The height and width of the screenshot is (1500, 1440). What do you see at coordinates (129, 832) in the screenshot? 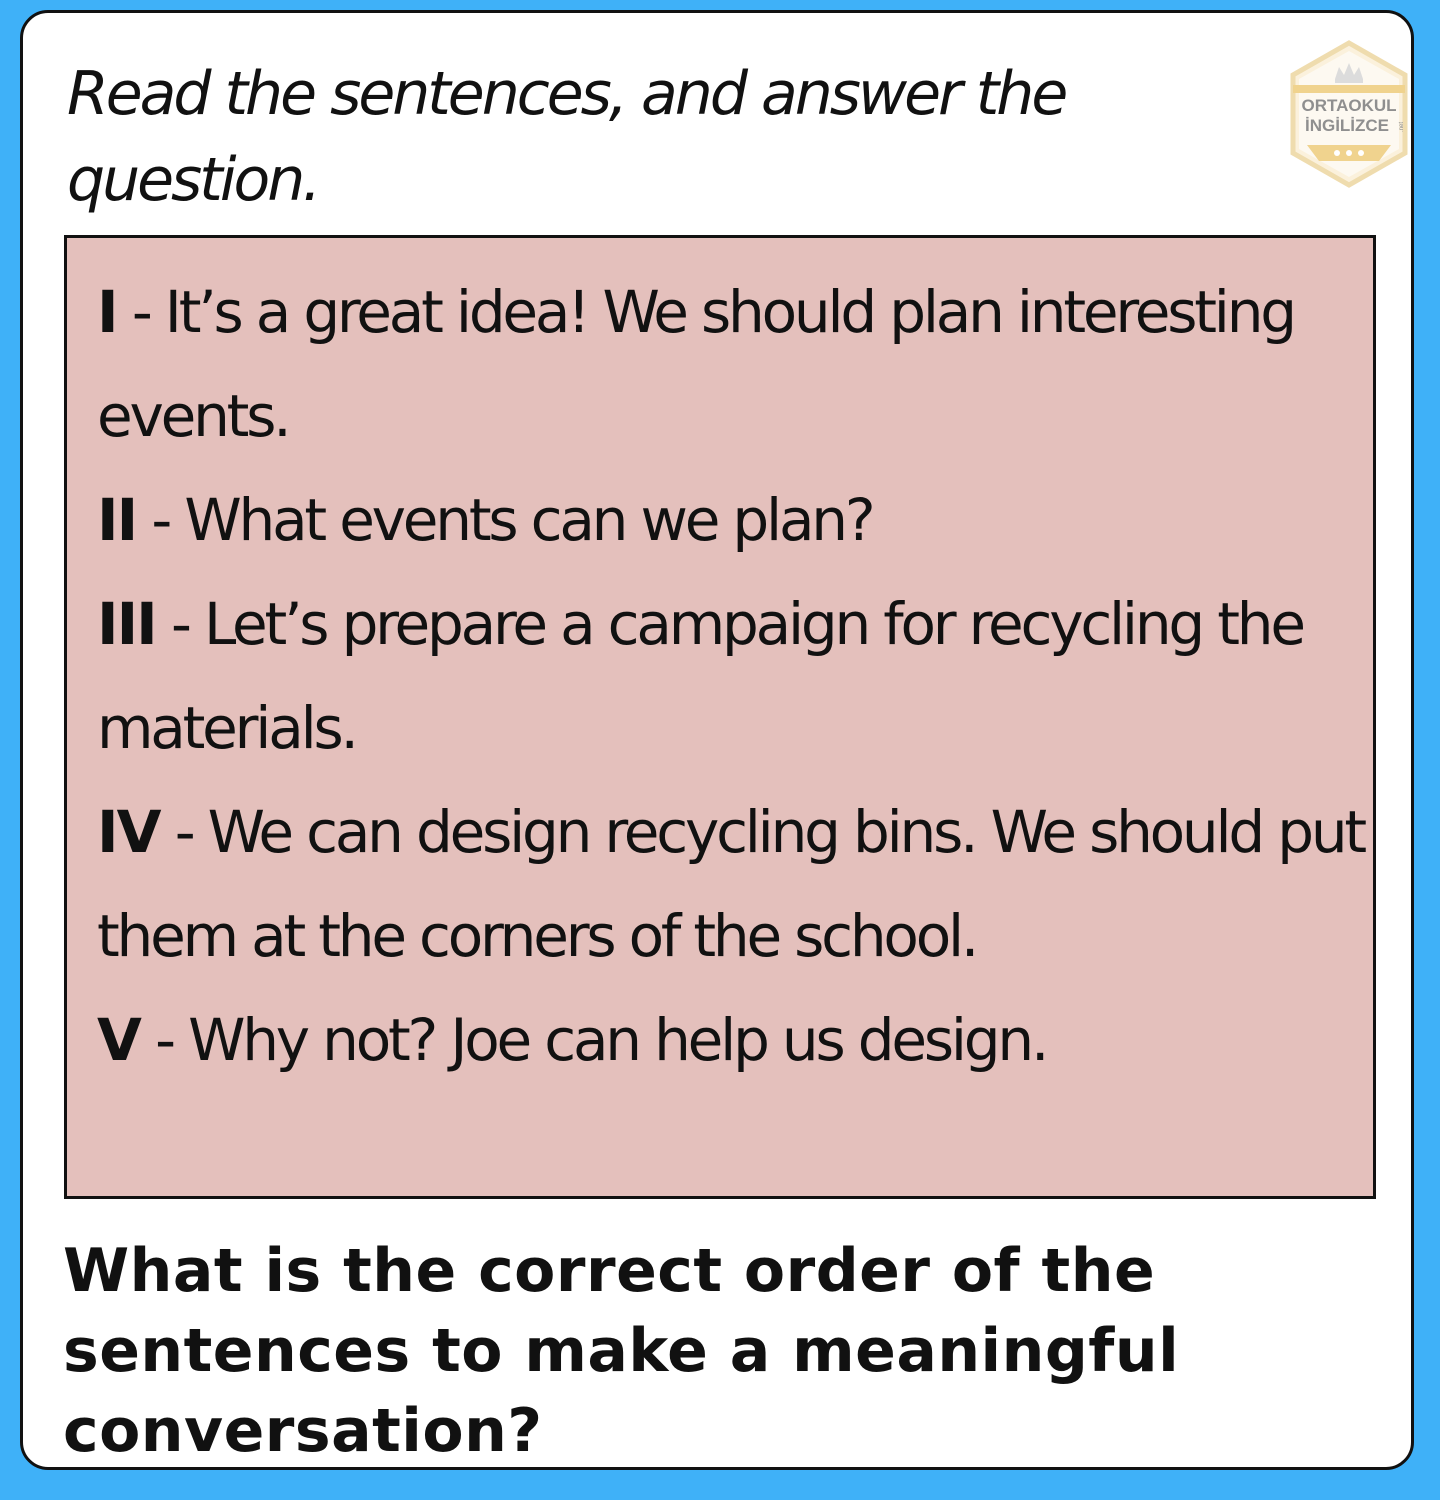
I see `sentence-numeral: IV` at bounding box center [129, 832].